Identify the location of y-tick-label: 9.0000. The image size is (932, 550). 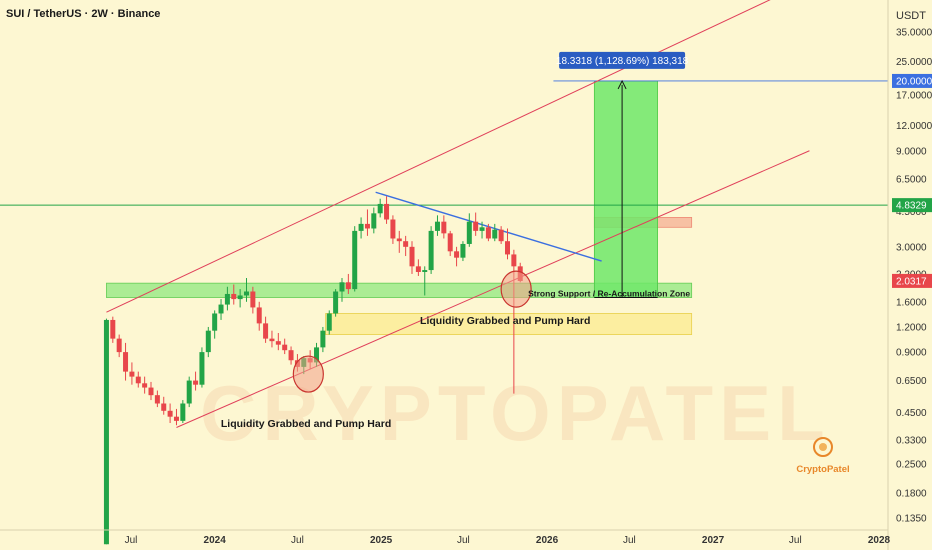
(911, 151).